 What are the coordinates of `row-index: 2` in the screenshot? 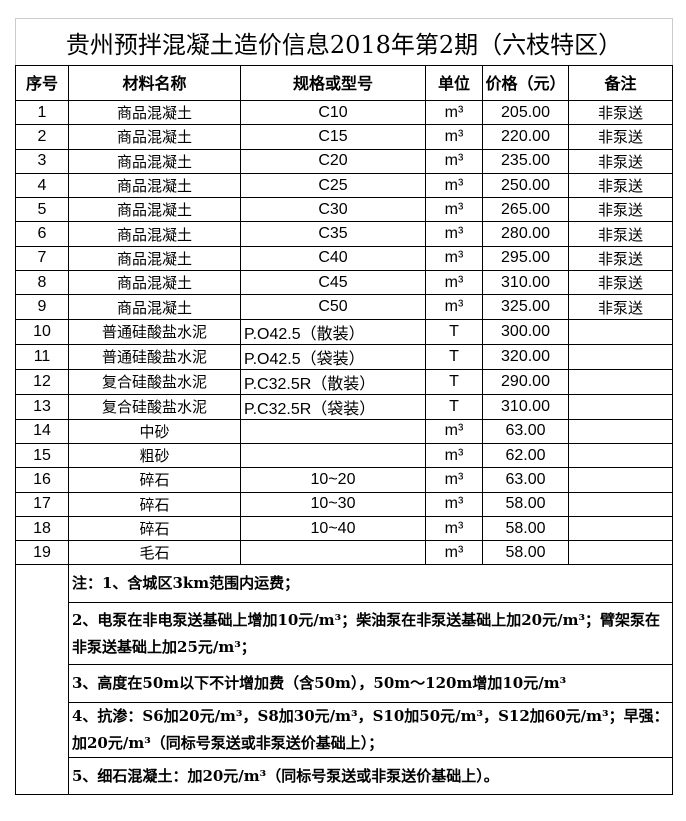 It's located at (42, 137).